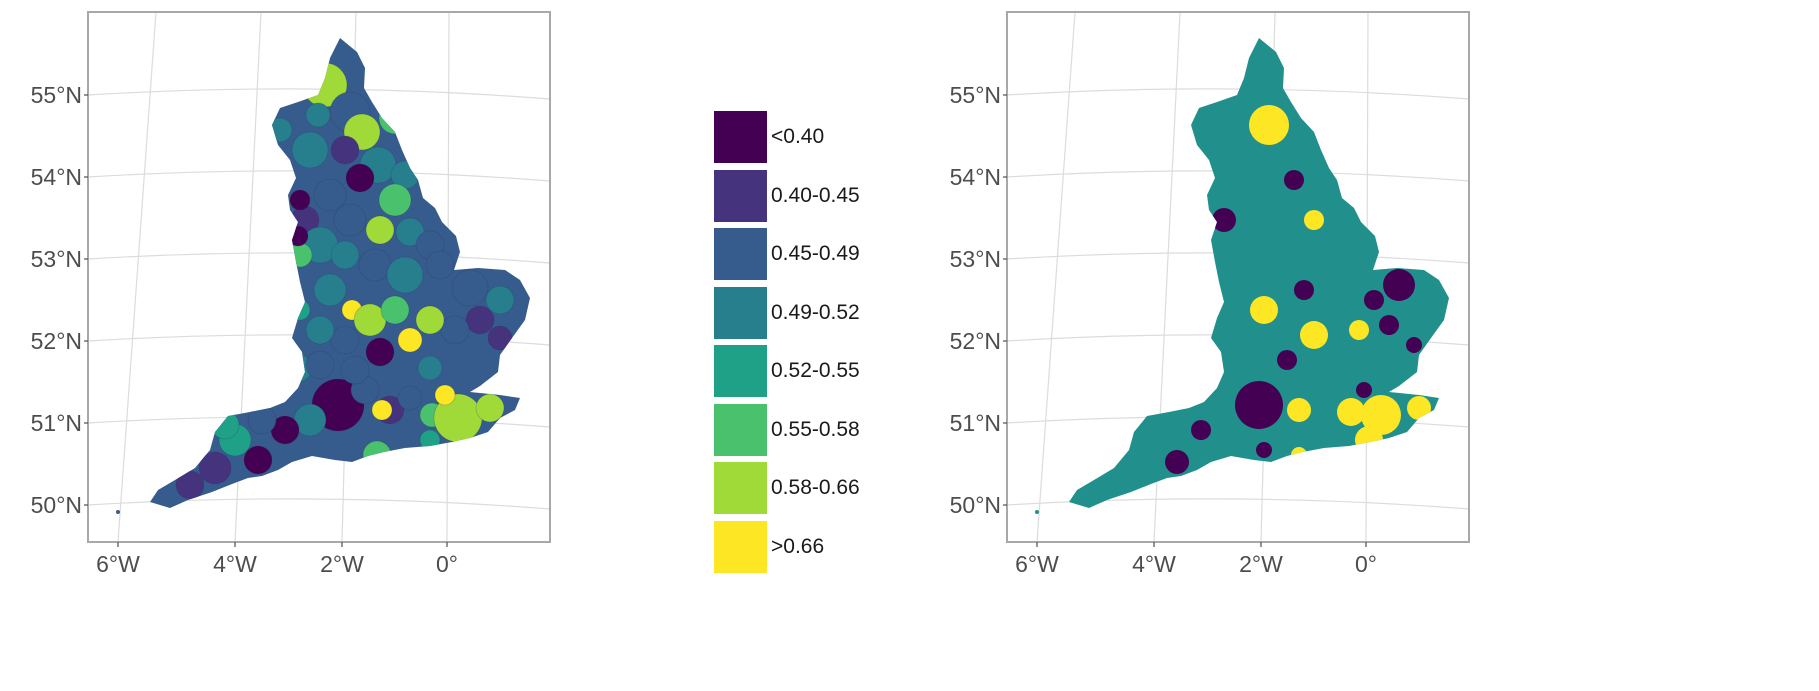 This screenshot has width=1819, height=691. What do you see at coordinates (56, 341) in the screenshot?
I see `latitude-tick-label: 52°N` at bounding box center [56, 341].